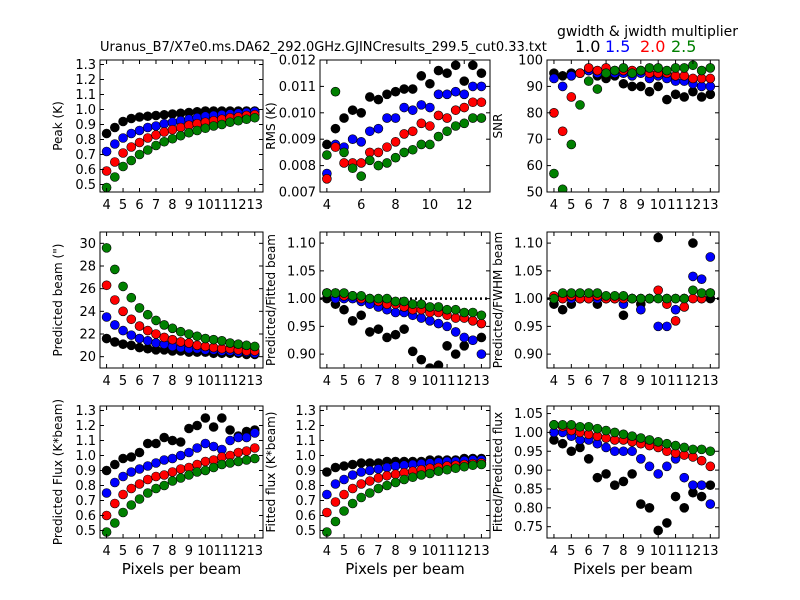  Describe the element at coordinates (254, 551) in the screenshot. I see `x-tick-label: 13` at that location.